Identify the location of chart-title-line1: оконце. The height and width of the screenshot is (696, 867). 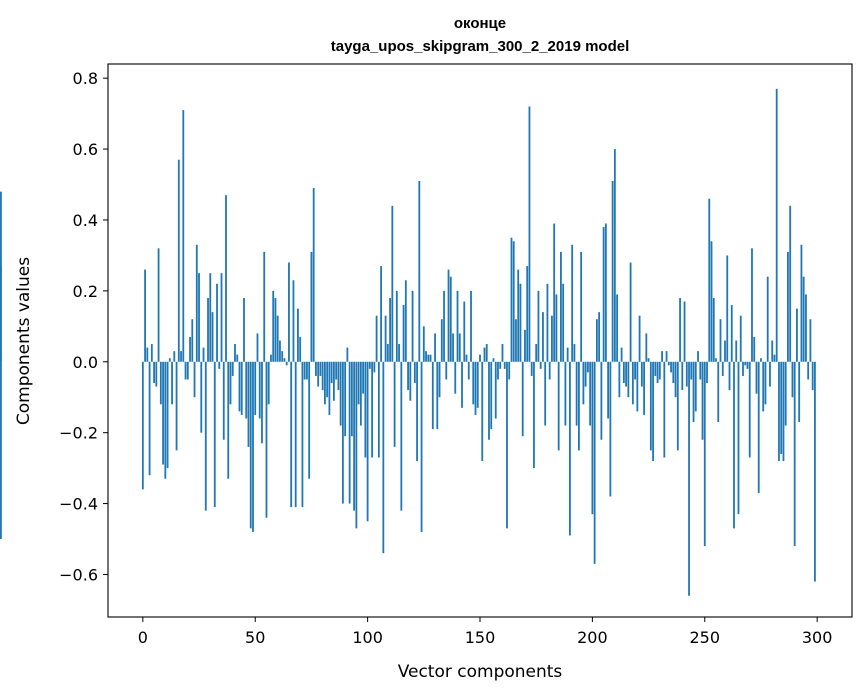
(480, 23).